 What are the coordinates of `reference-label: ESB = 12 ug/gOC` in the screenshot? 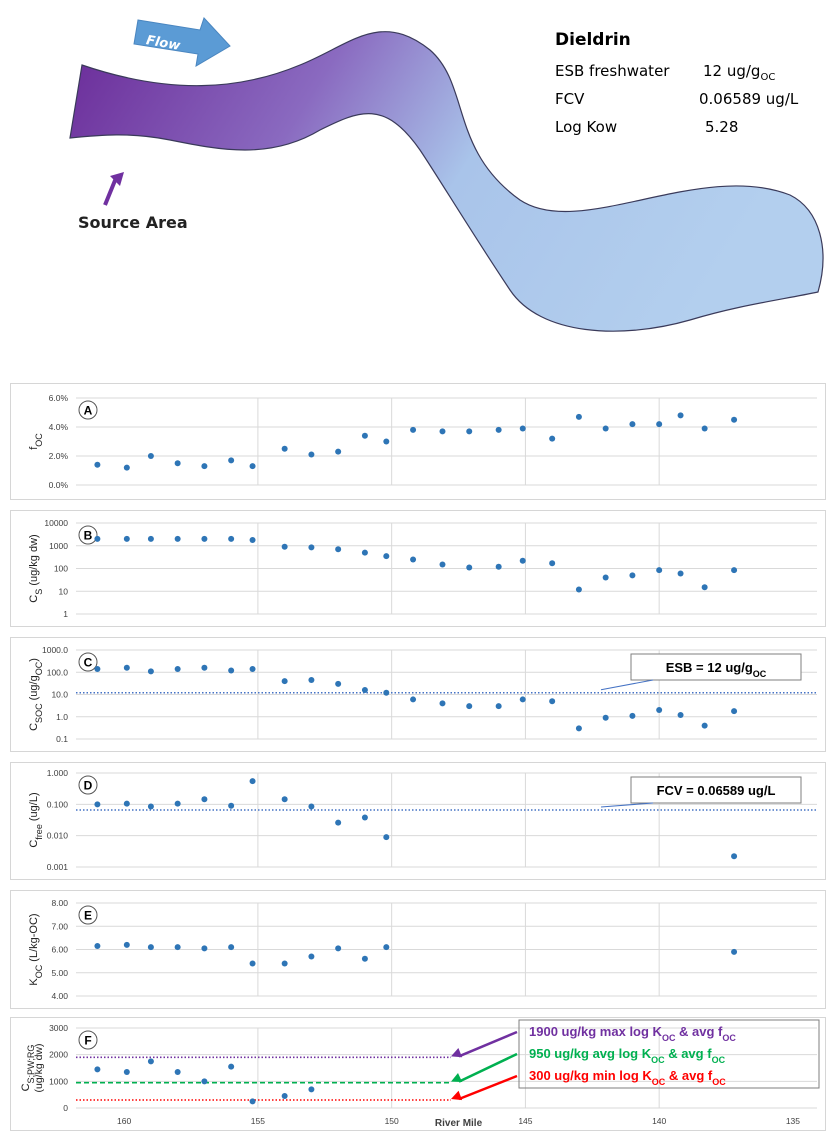 It's located at (716, 669).